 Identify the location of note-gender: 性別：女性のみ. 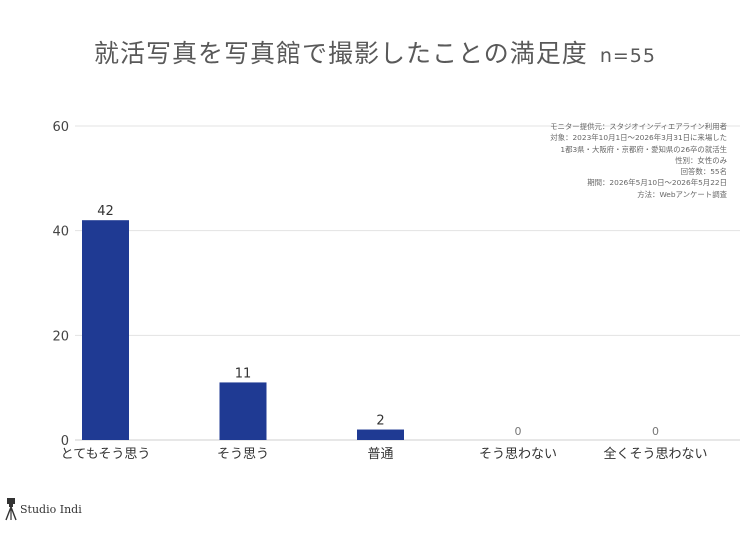
(701, 160).